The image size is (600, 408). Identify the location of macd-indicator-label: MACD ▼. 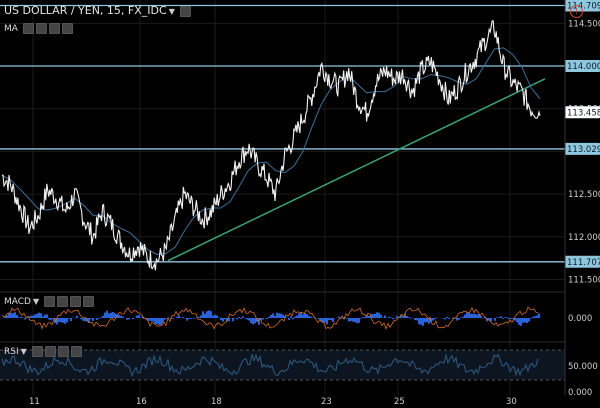
(49, 301).